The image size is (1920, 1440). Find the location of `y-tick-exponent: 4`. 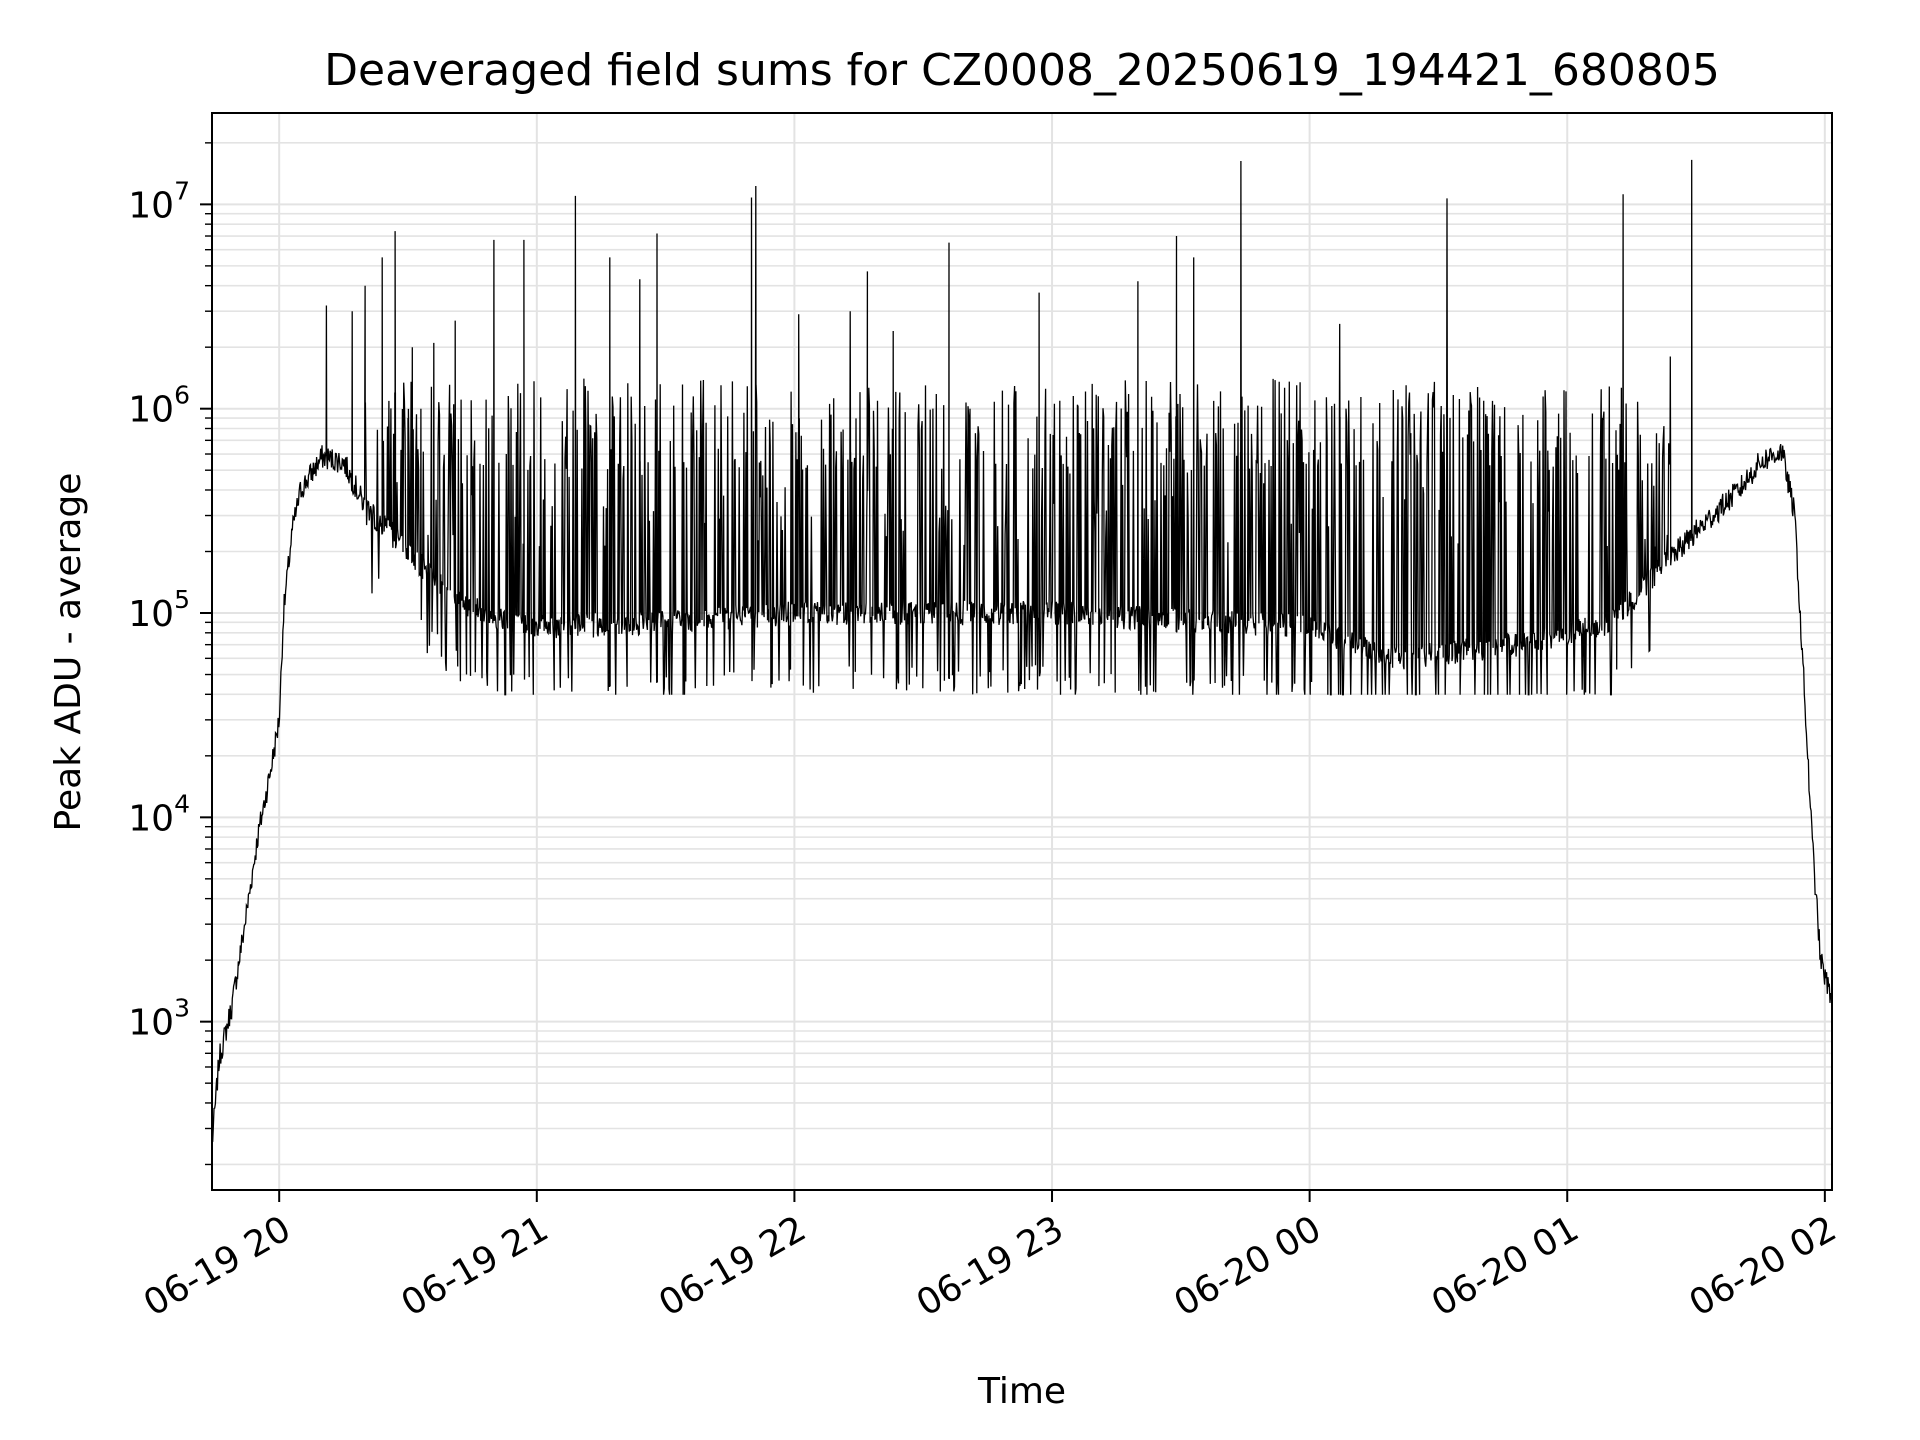

y-tick-exponent: 4 is located at coordinates (182, 803).